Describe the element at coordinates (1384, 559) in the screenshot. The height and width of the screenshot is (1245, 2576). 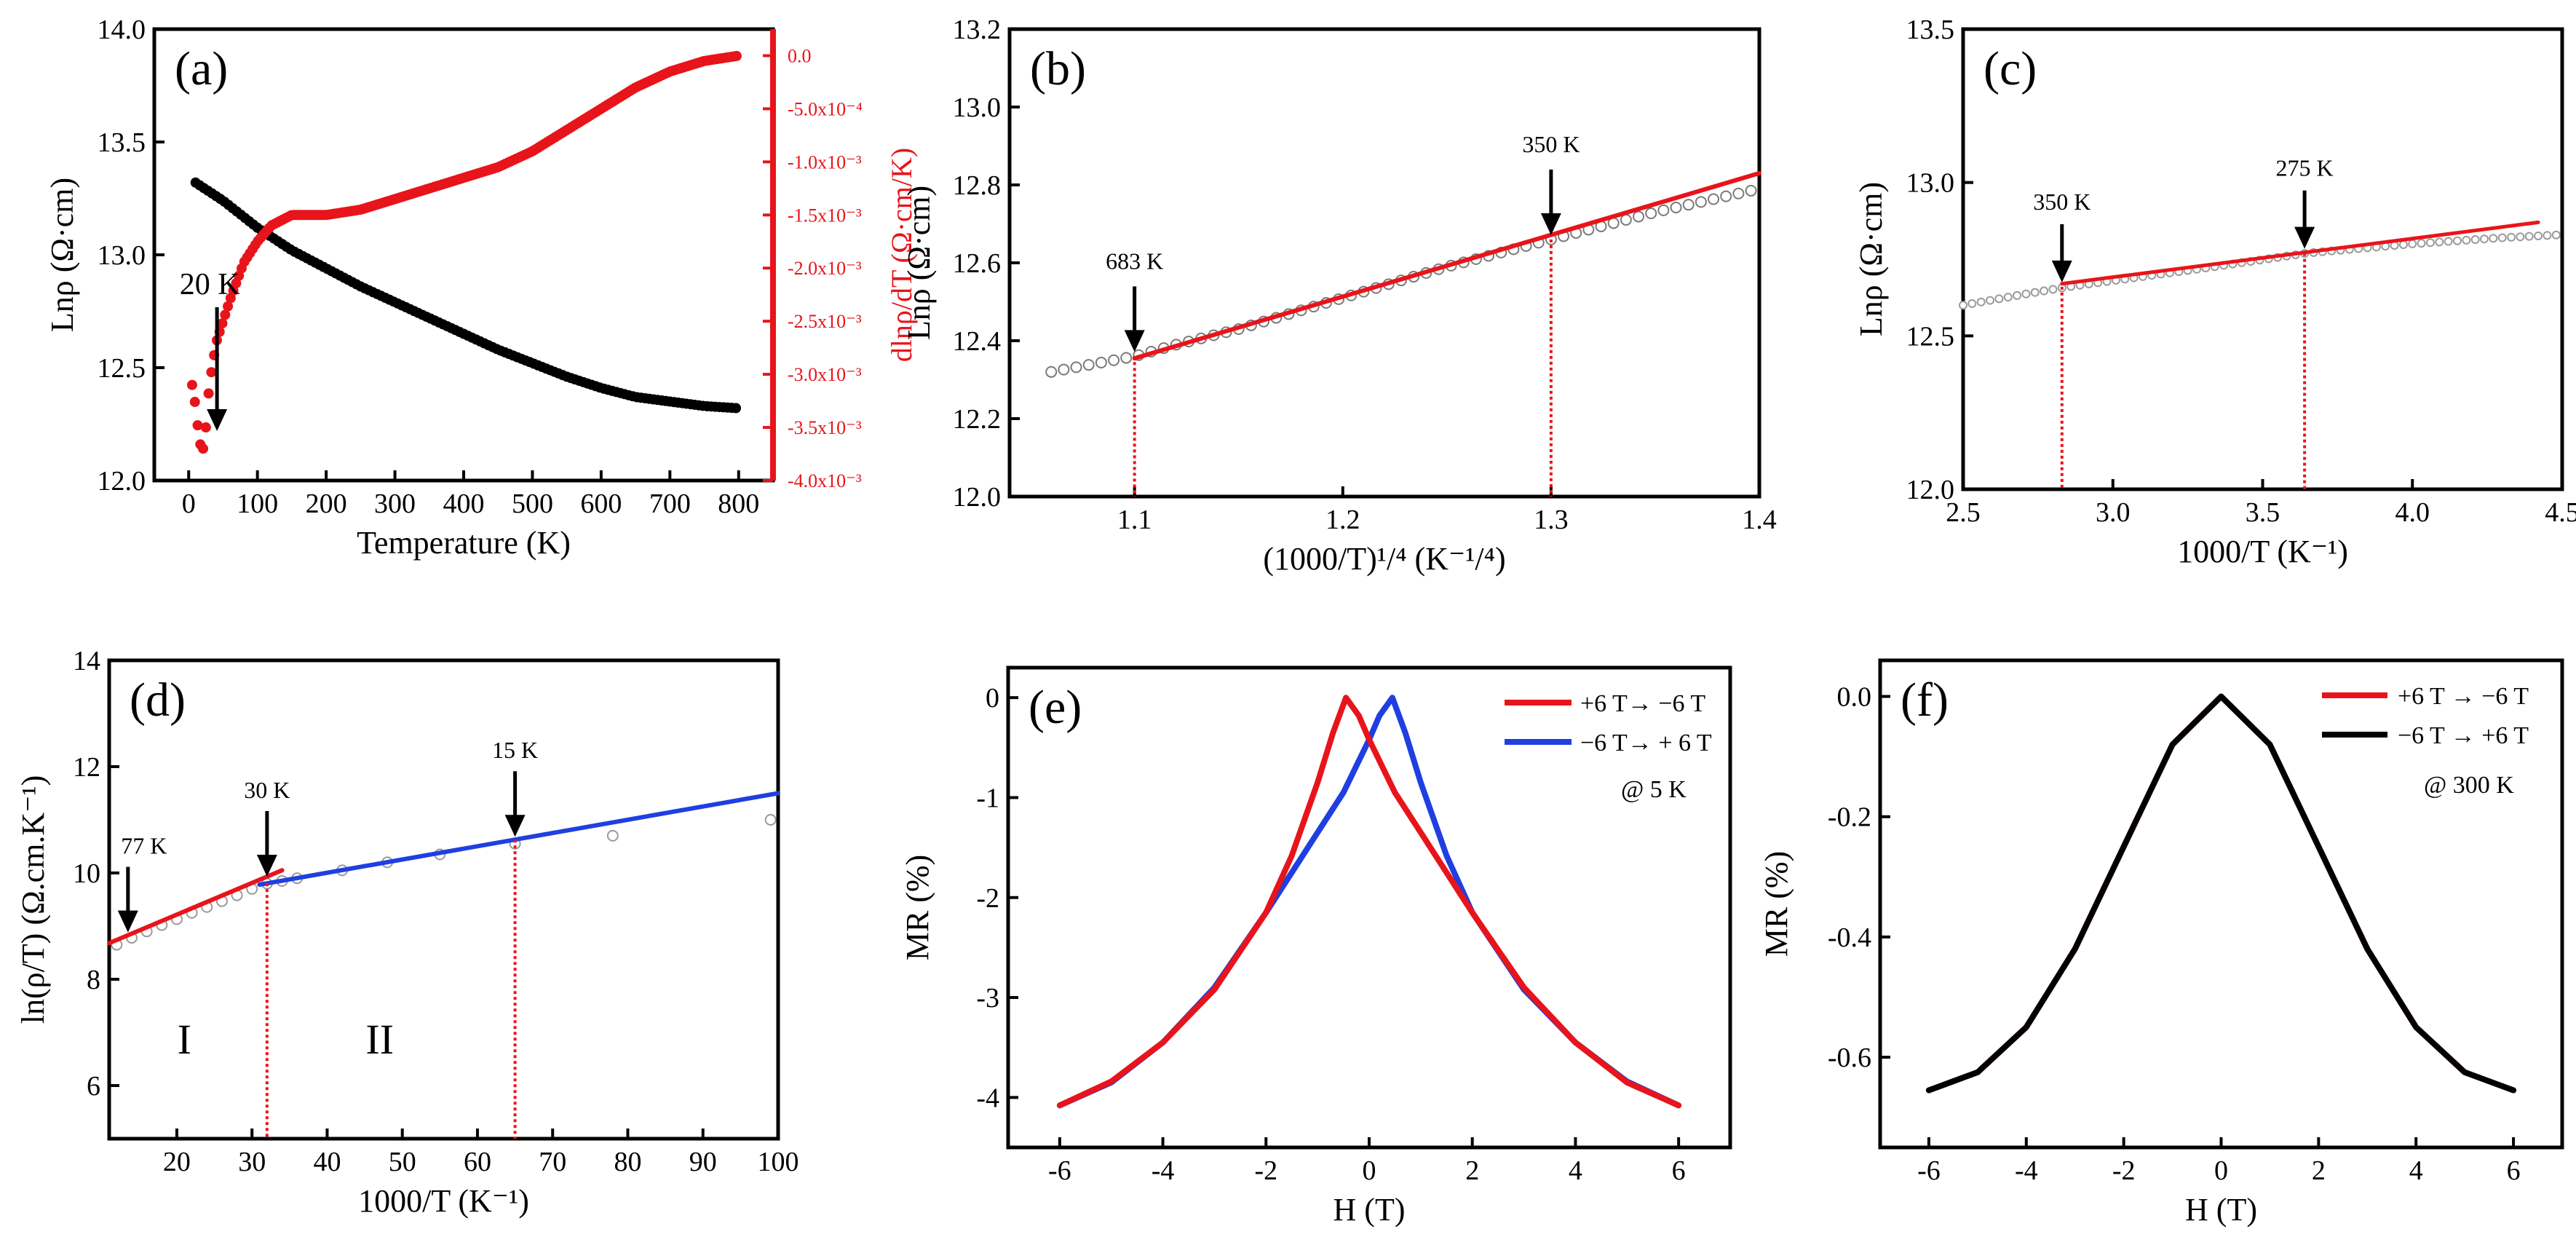
I see `x-axis-title: (1000/T)¹/⁴ (K⁻¹/⁴)` at that location.